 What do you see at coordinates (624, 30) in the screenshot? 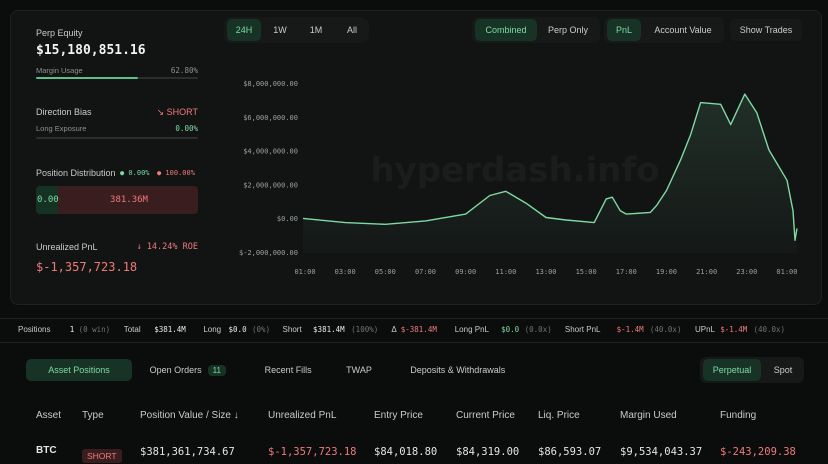
I see `toggle-button: PnL` at bounding box center [624, 30].